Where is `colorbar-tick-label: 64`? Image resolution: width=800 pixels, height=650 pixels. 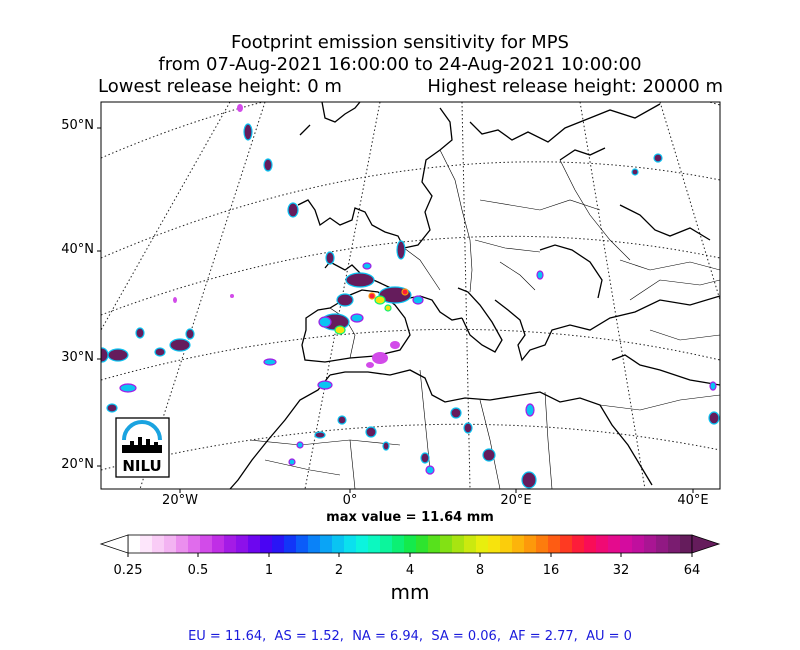 colorbar-tick-label: 64 is located at coordinates (692, 570).